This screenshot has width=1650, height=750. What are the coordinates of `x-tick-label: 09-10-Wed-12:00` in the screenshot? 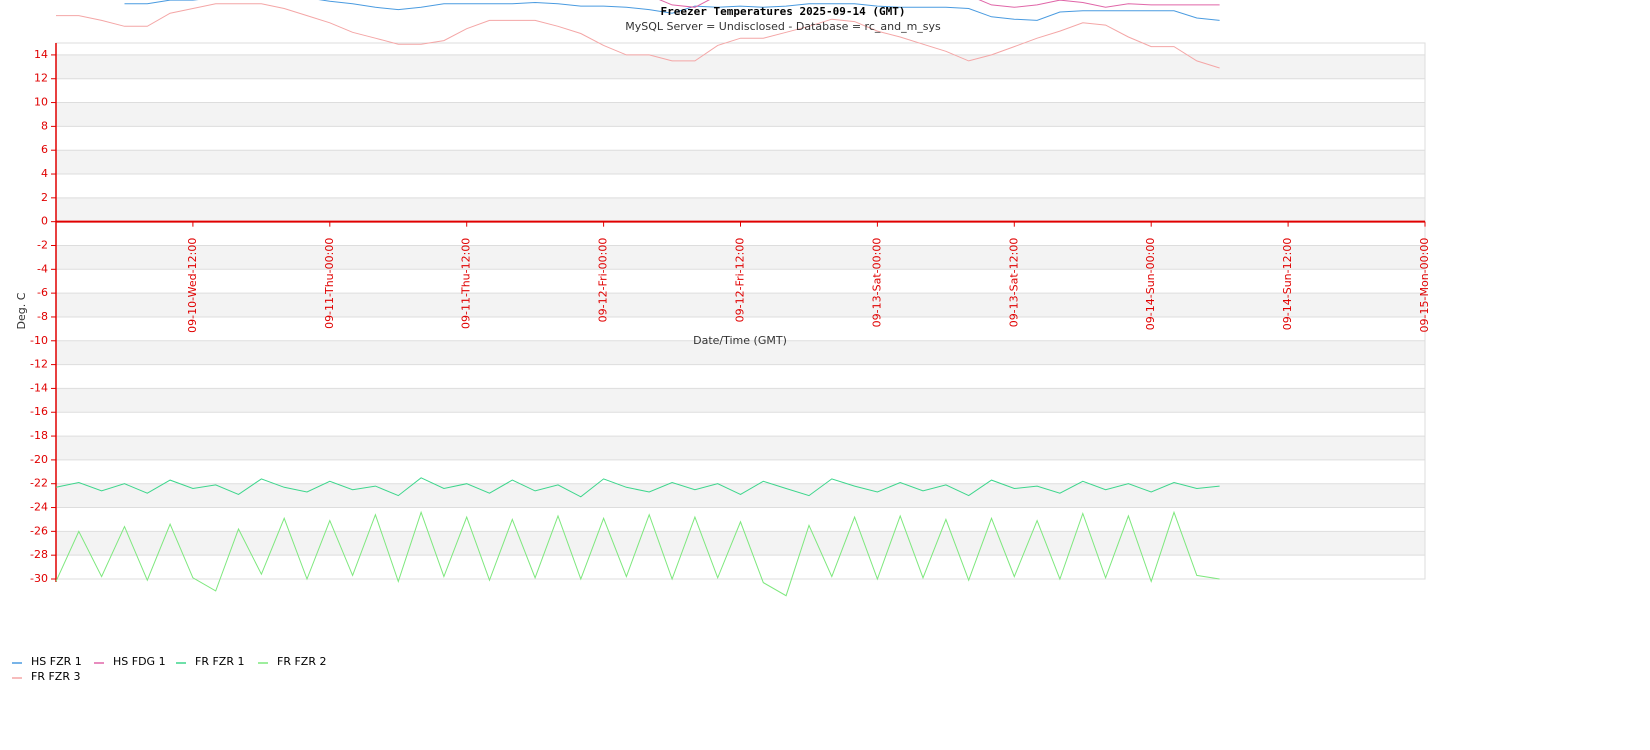 It's located at (192, 285).